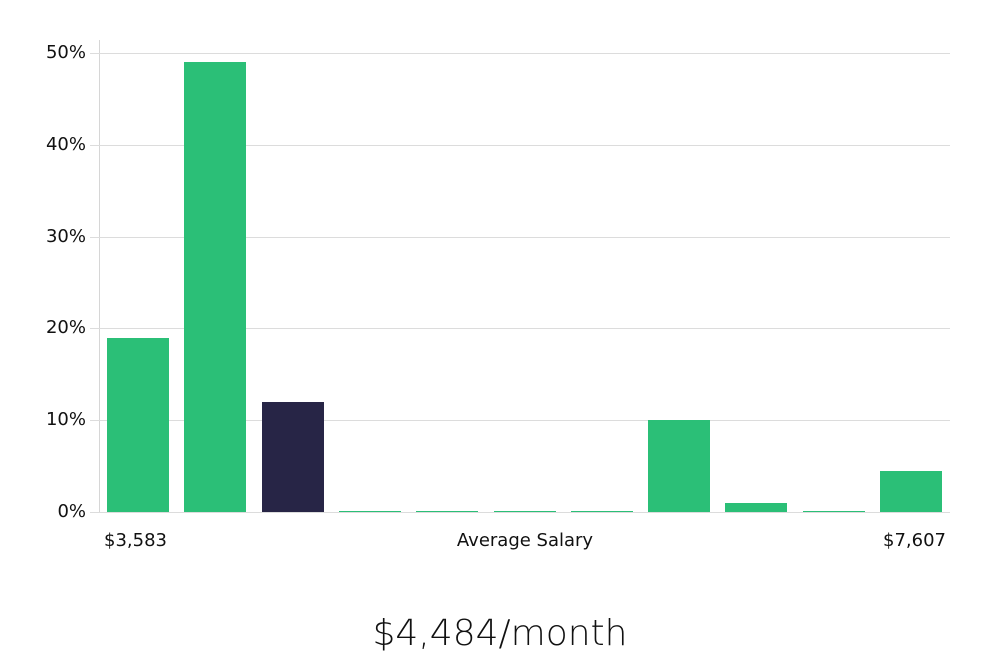 This screenshot has height=660, width=1000. Describe the element at coordinates (65, 419) in the screenshot. I see `y-tick-label: 10%` at that location.